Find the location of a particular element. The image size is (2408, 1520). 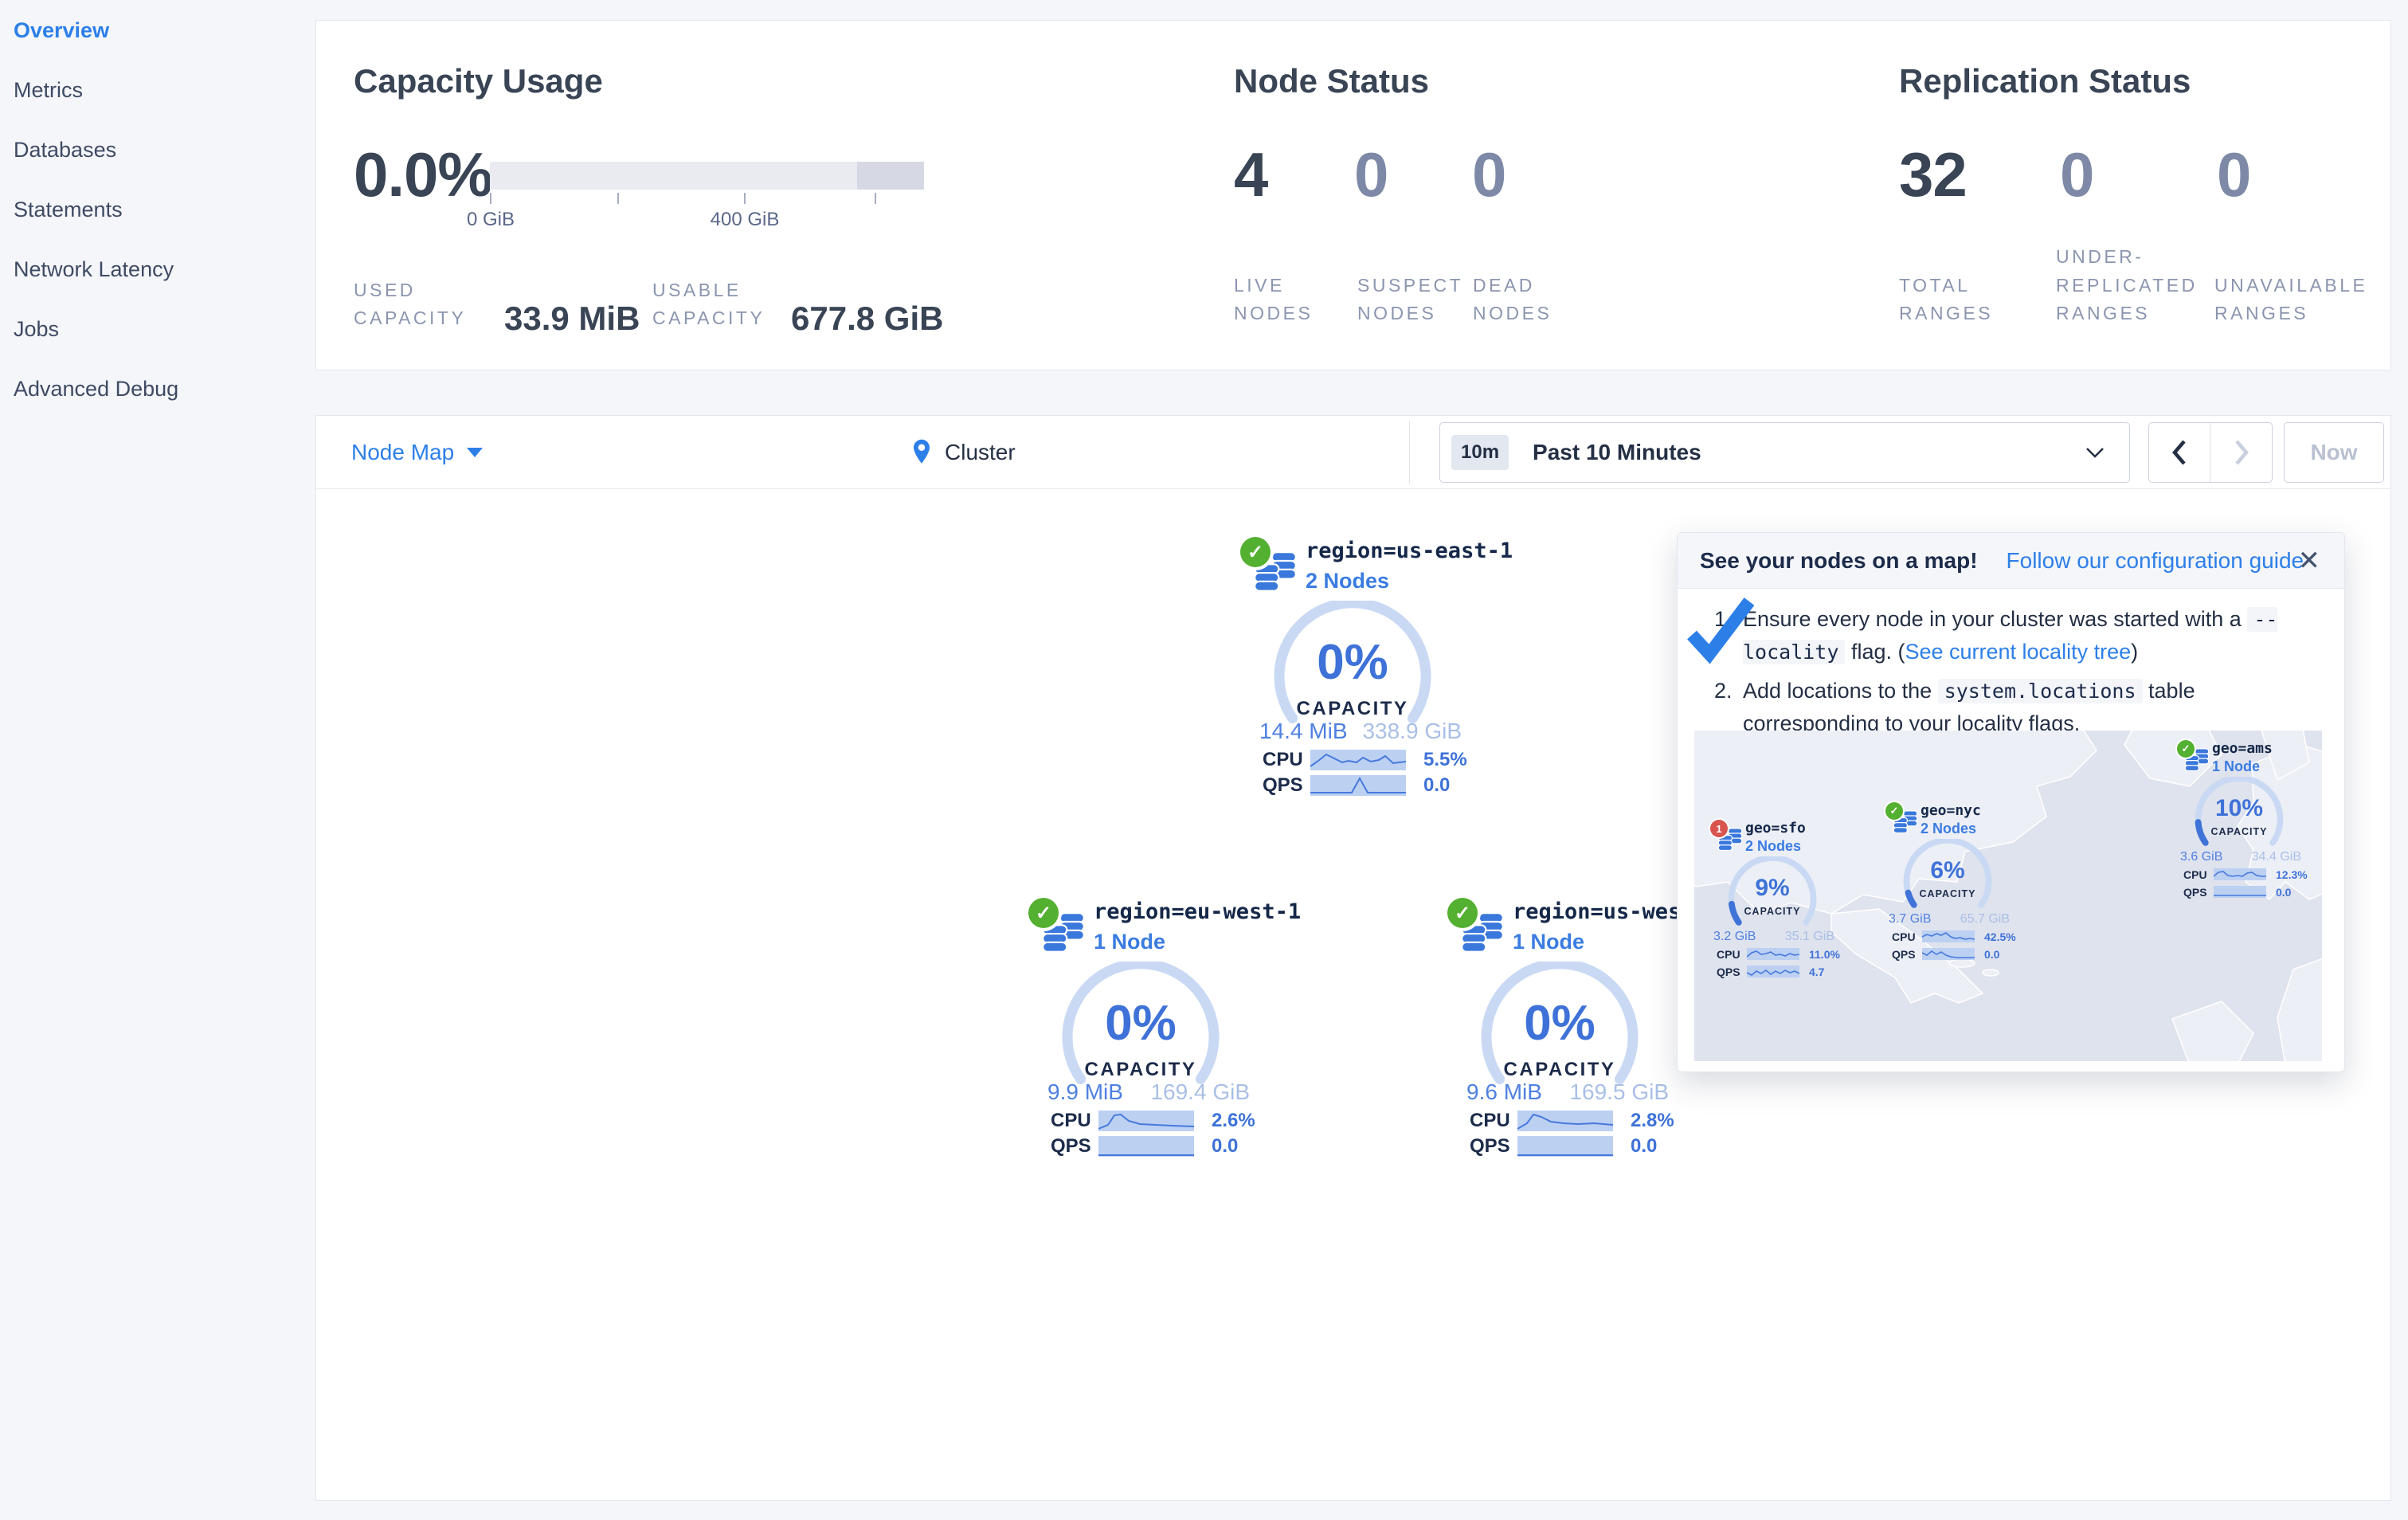

sidebar-item-overview: Overview is located at coordinates (62, 30).